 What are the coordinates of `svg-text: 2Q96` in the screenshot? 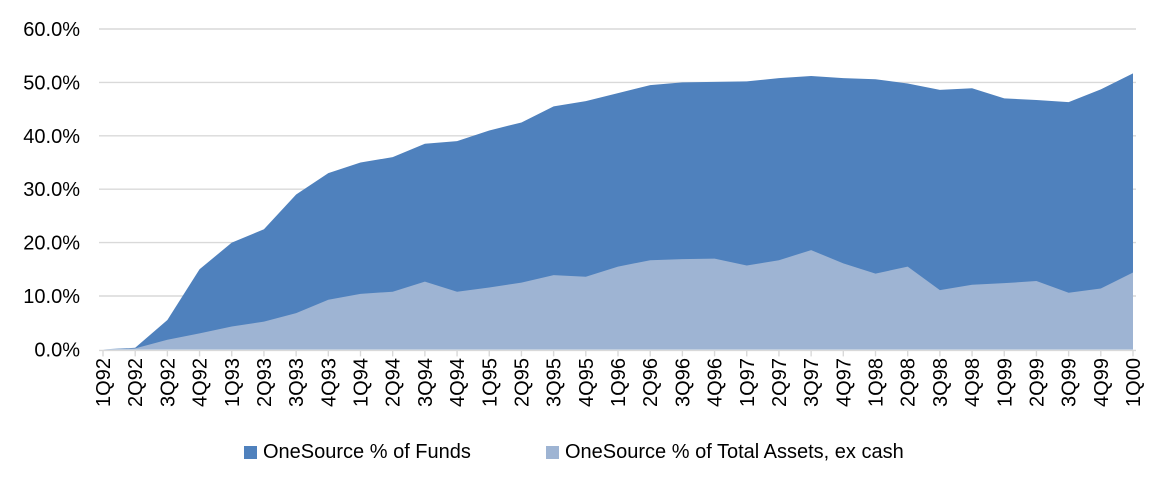 It's located at (651, 382).